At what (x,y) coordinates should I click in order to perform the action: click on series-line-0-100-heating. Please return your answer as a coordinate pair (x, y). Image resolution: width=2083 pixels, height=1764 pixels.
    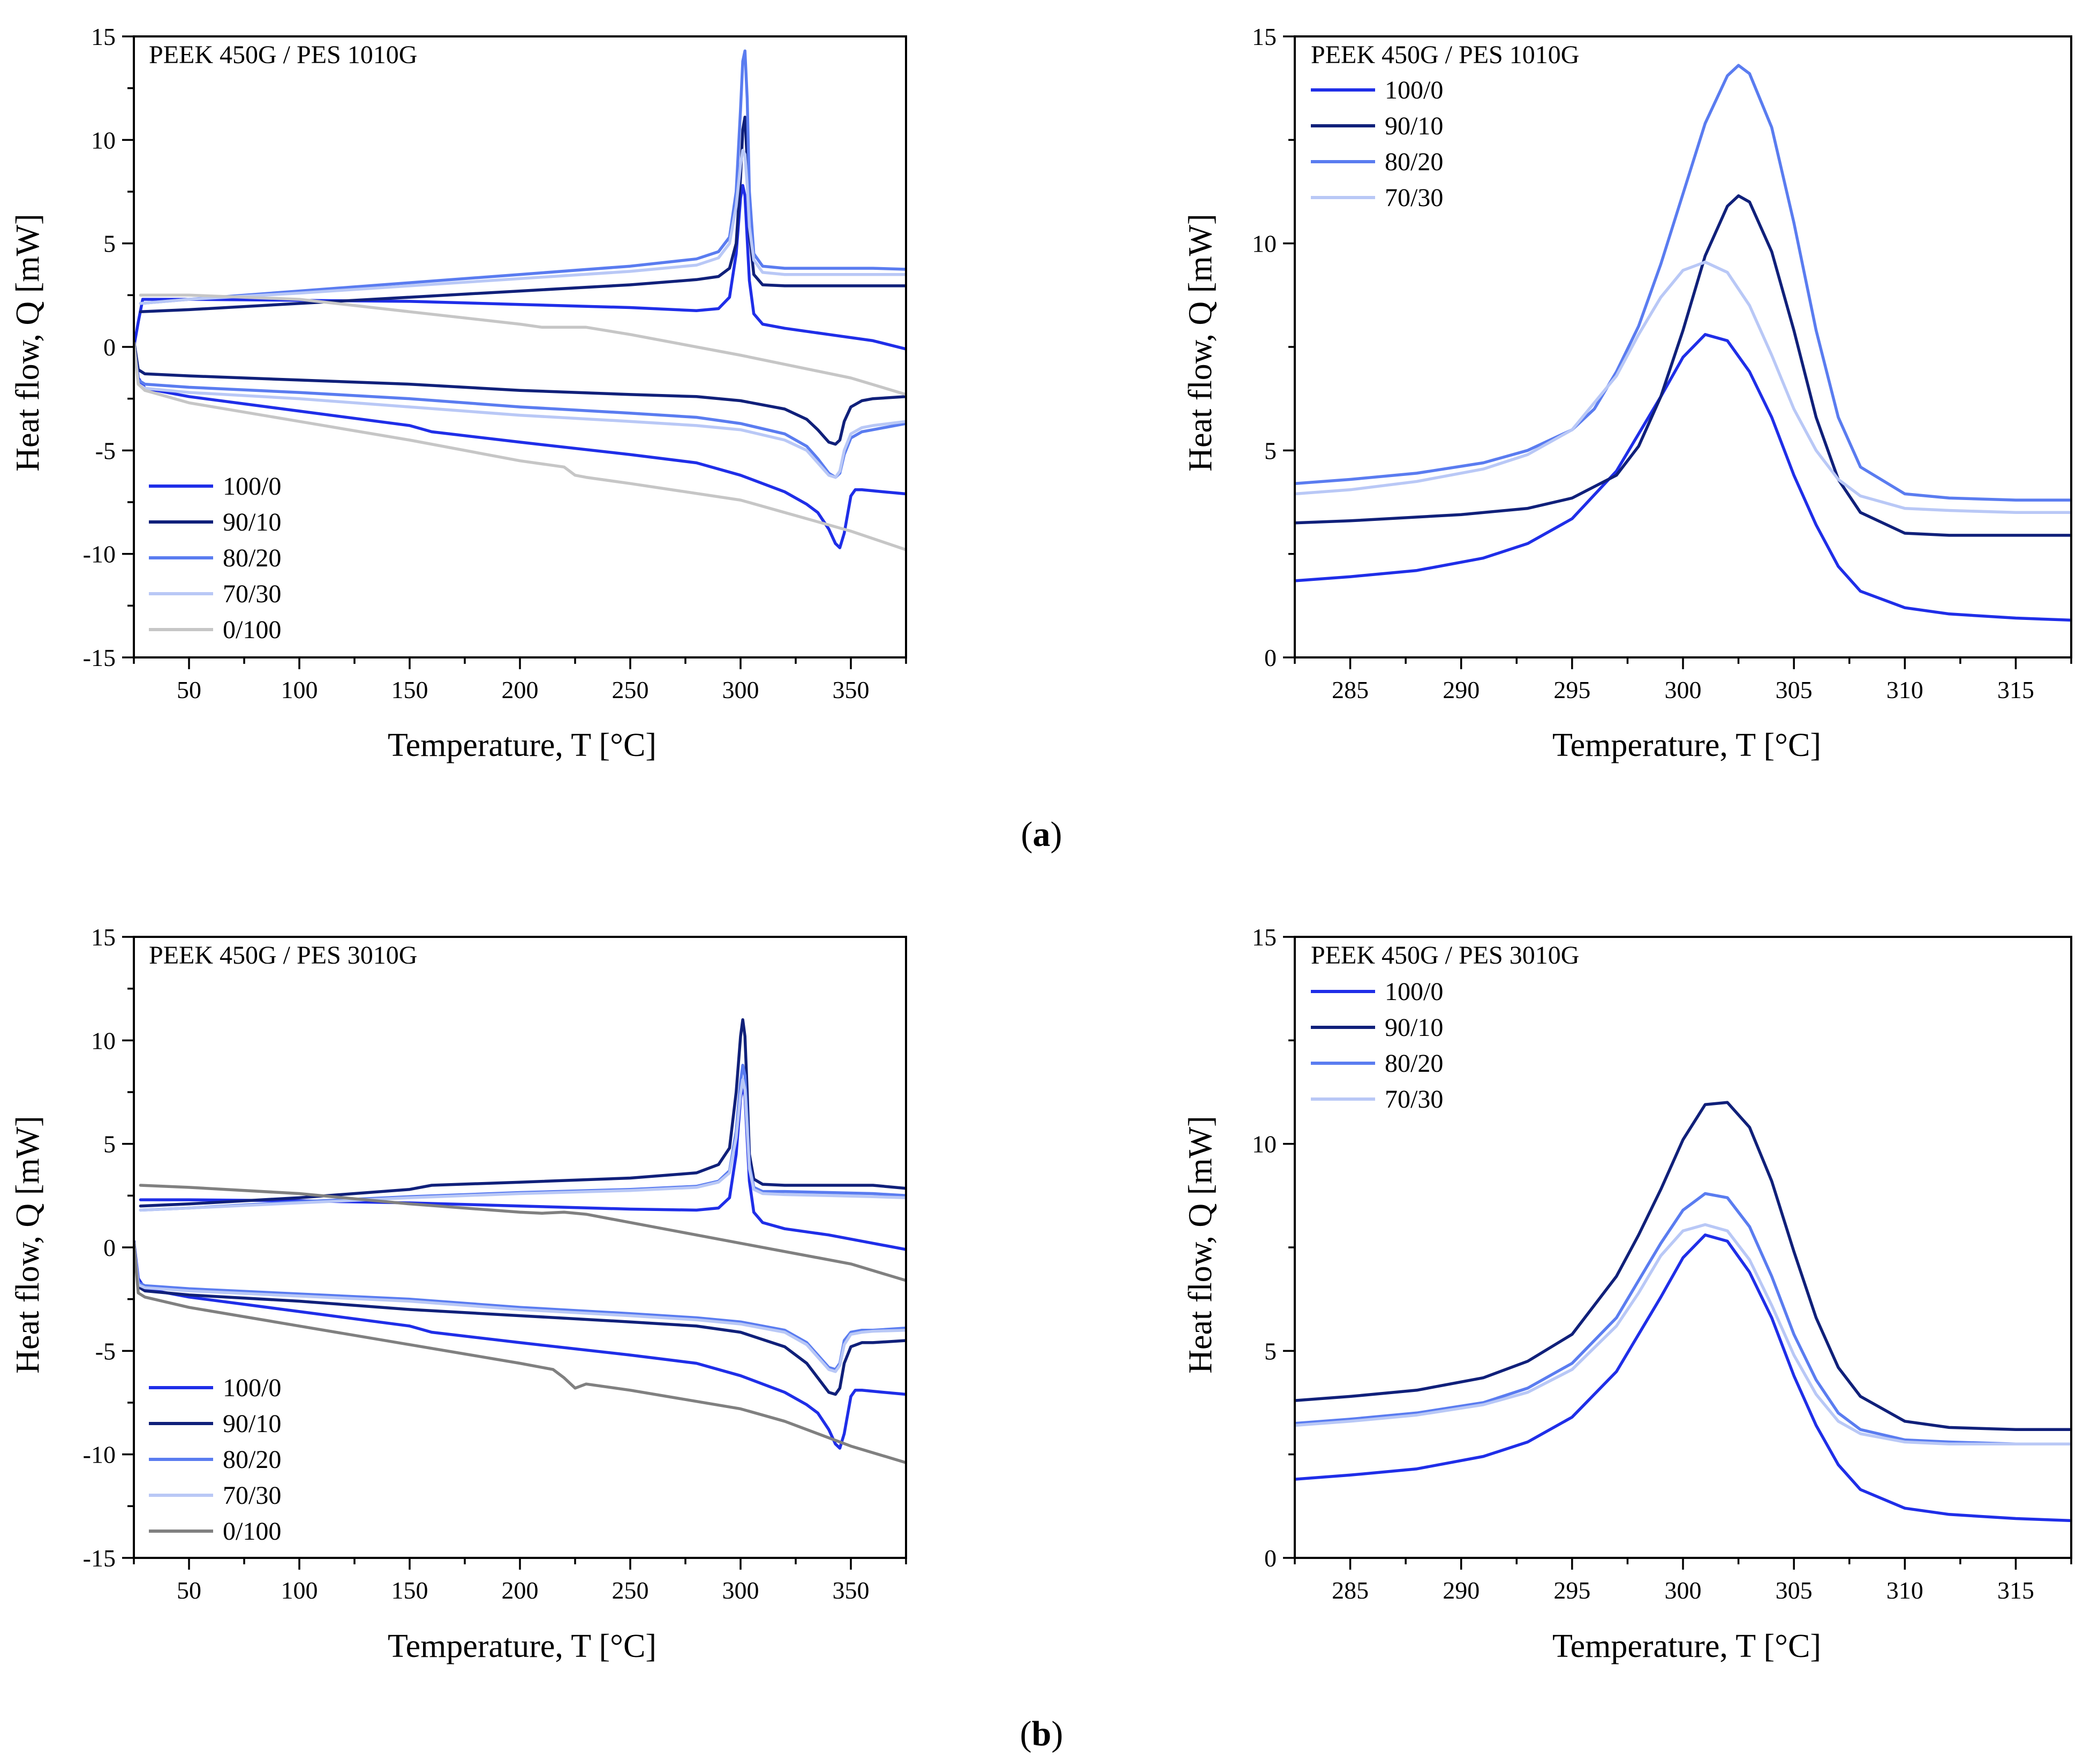
    Looking at the image, I should click on (522, 344).